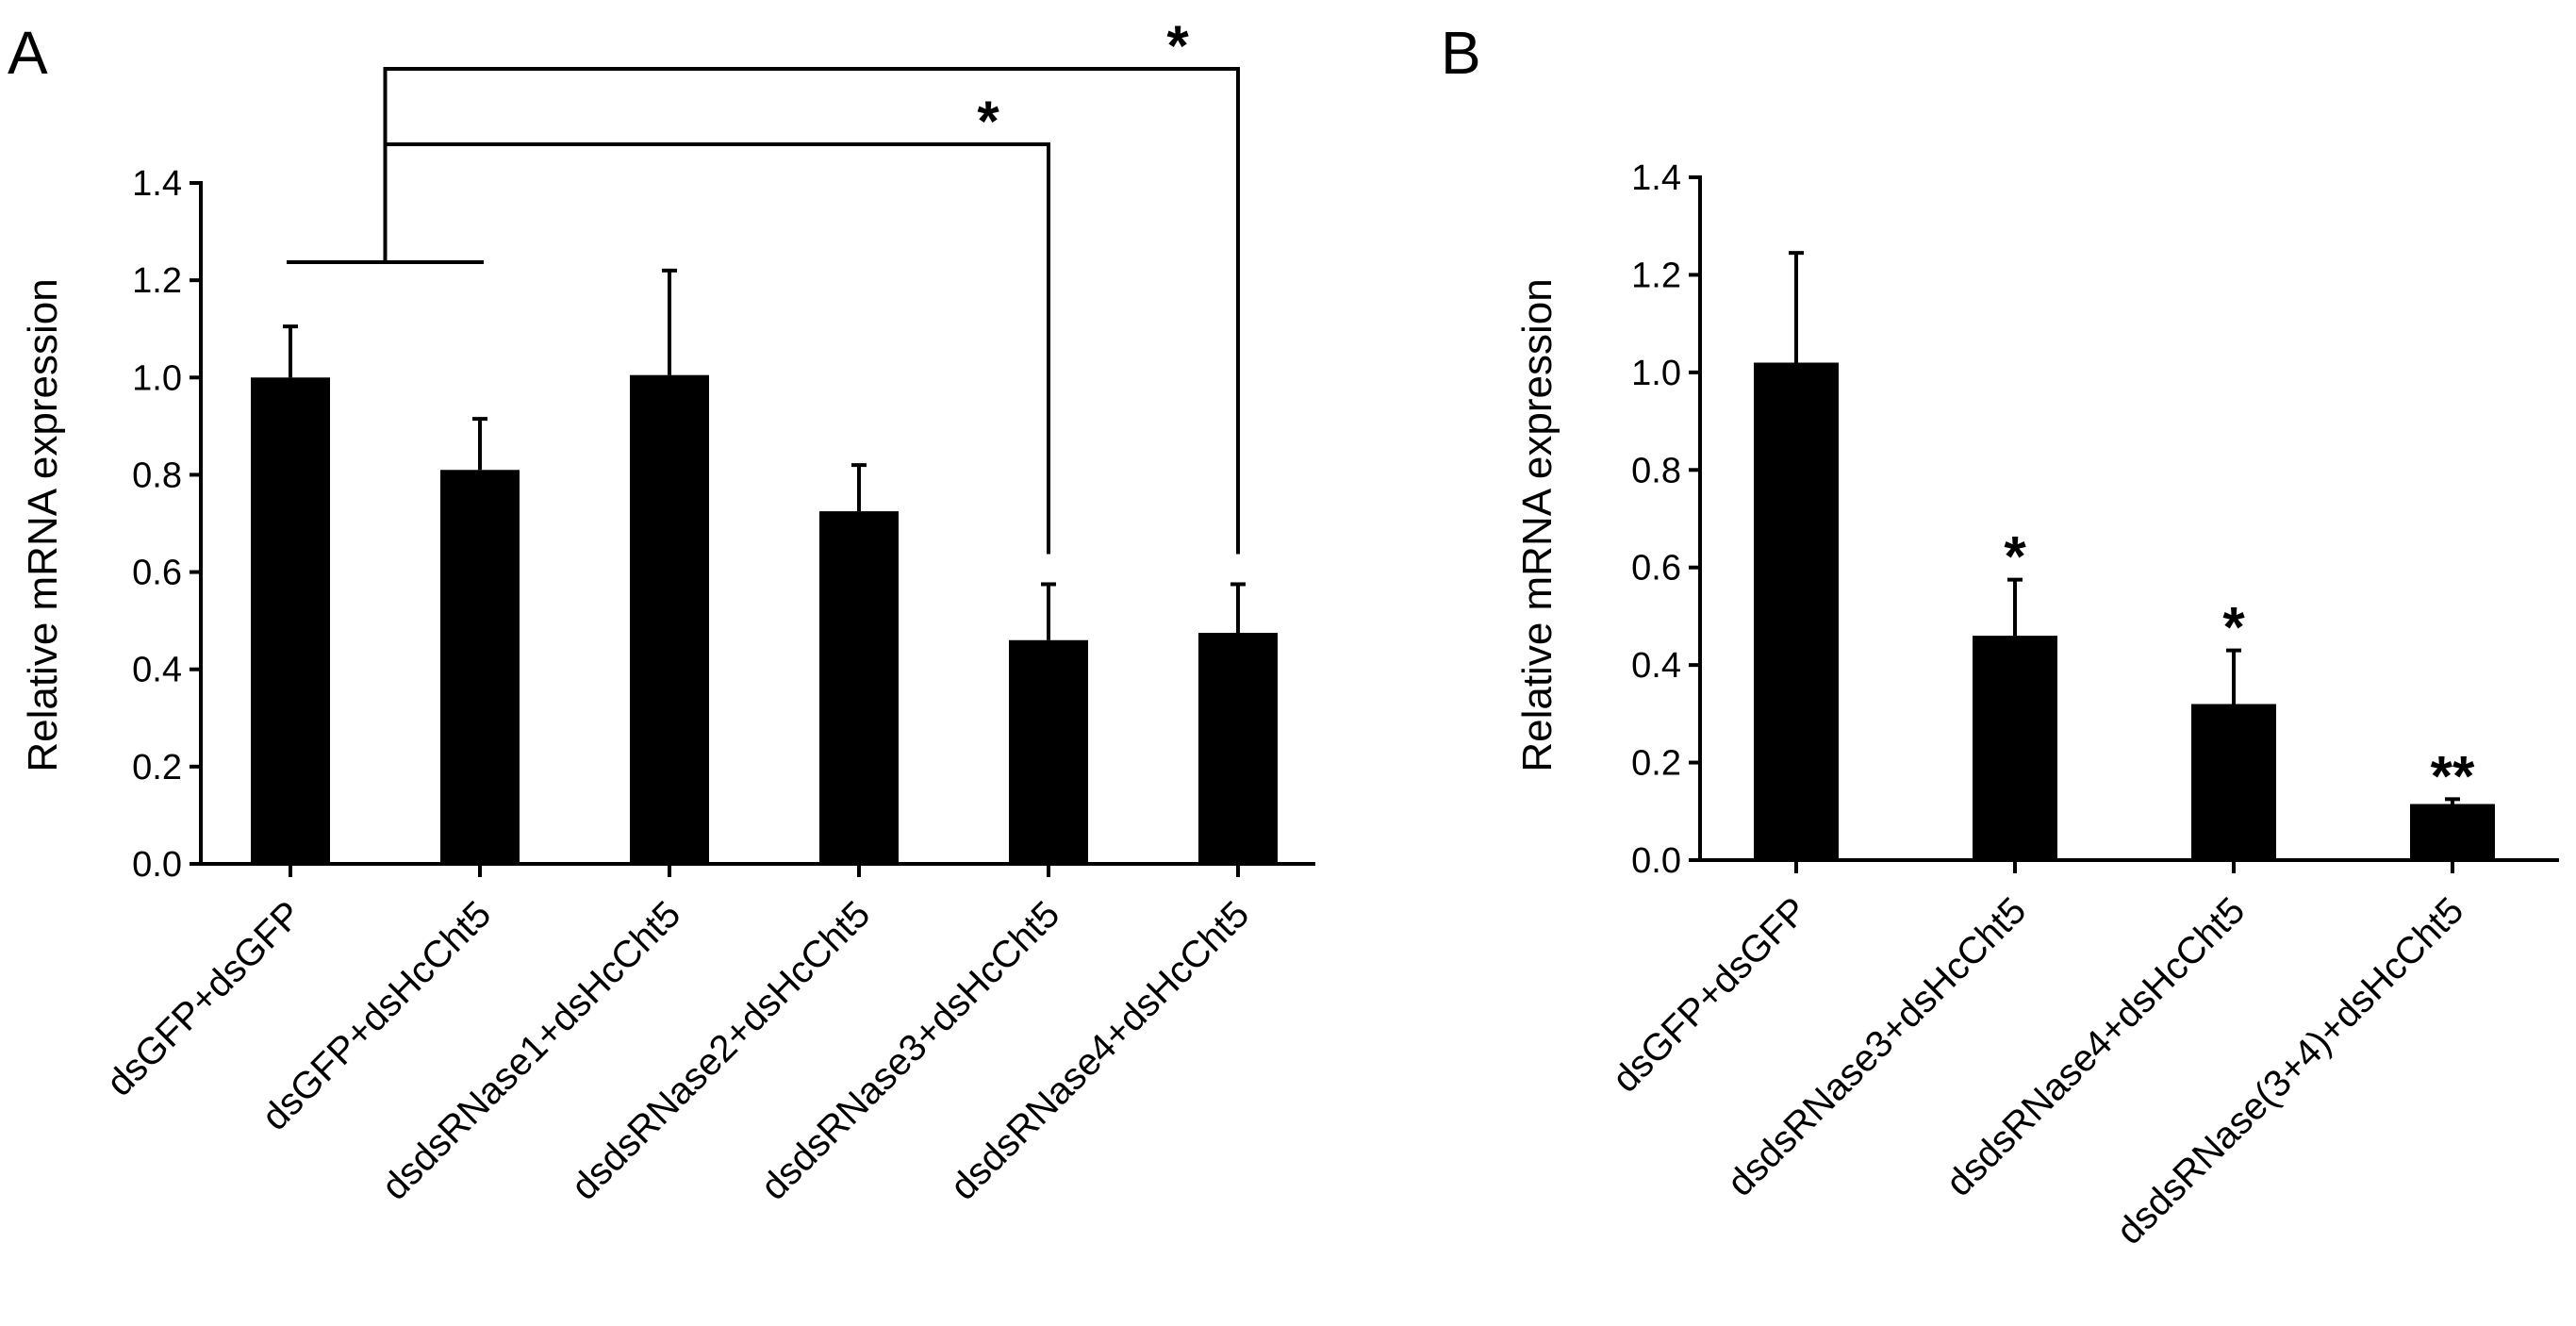 The image size is (2576, 1326). Describe the element at coordinates (28, 53) in the screenshot. I see `panel-a-letter: A` at that location.